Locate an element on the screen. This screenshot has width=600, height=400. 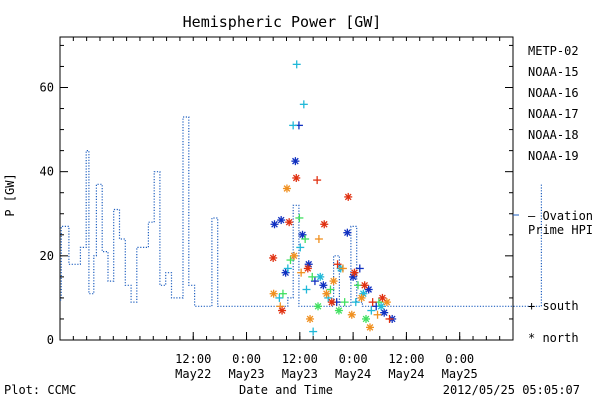
y-tick-label: 0 is located at coordinates (50, 340).